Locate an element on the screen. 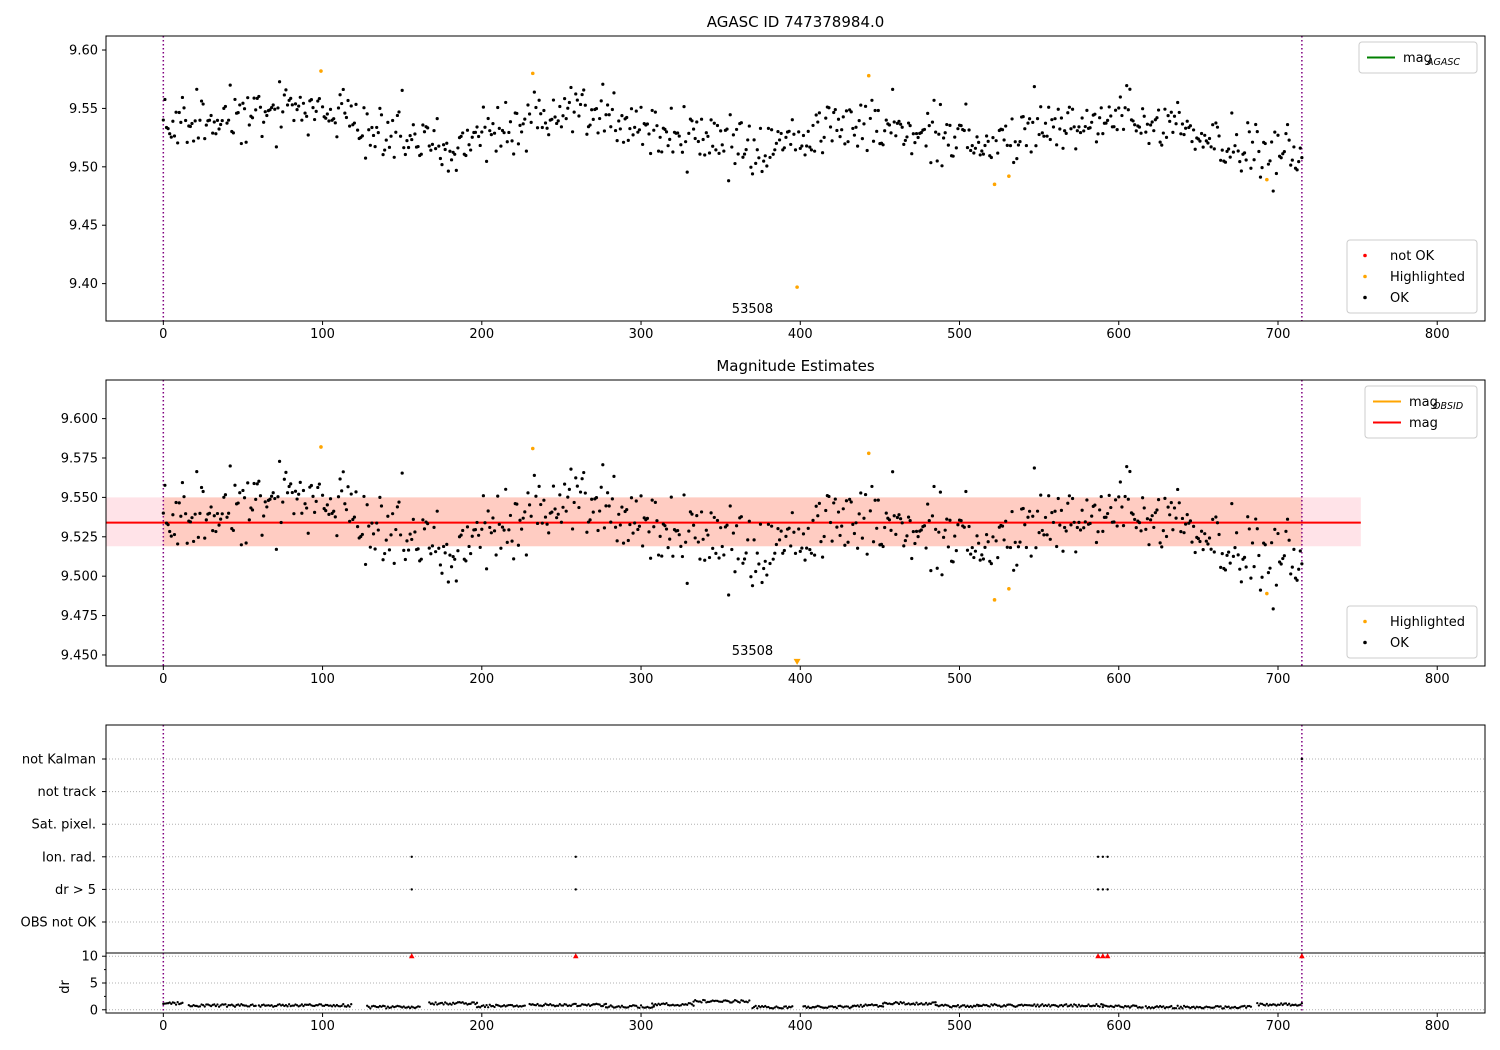 Image resolution: width=1500 pixels, height=1050 pixels. flag-point is located at coordinates (411, 856).